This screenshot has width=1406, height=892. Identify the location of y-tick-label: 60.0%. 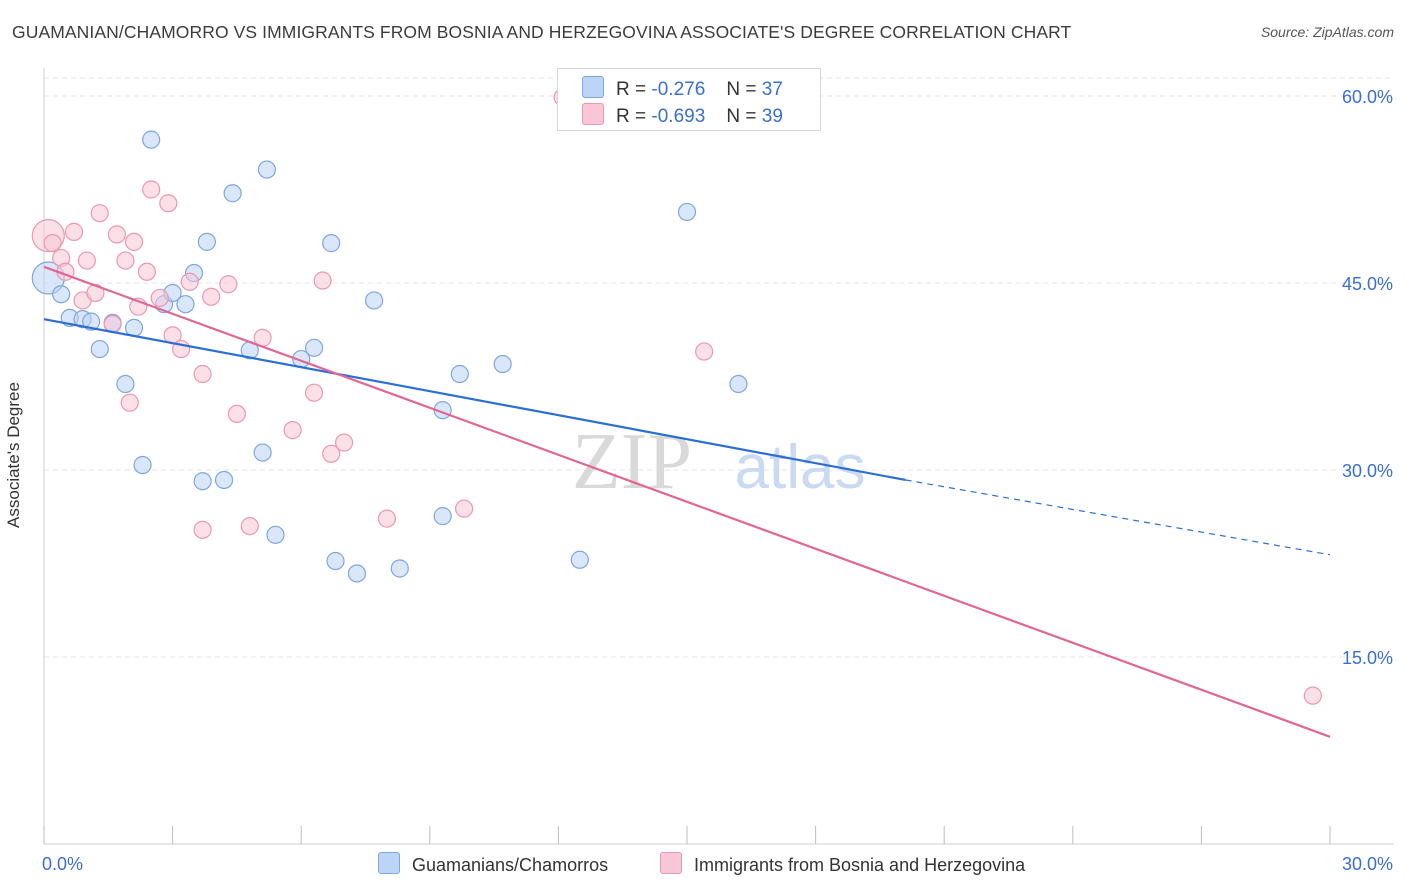
(1367, 97).